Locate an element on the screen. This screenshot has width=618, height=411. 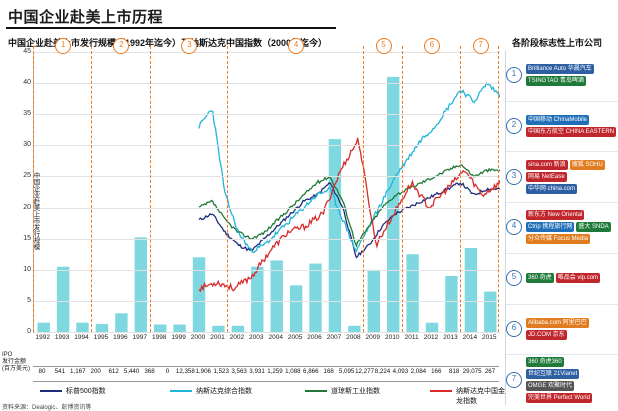
company-row-2: 2 中国移动 ChinaMobile 中国东方航空 CHINA EASTERN is located at coordinates (562, 126).